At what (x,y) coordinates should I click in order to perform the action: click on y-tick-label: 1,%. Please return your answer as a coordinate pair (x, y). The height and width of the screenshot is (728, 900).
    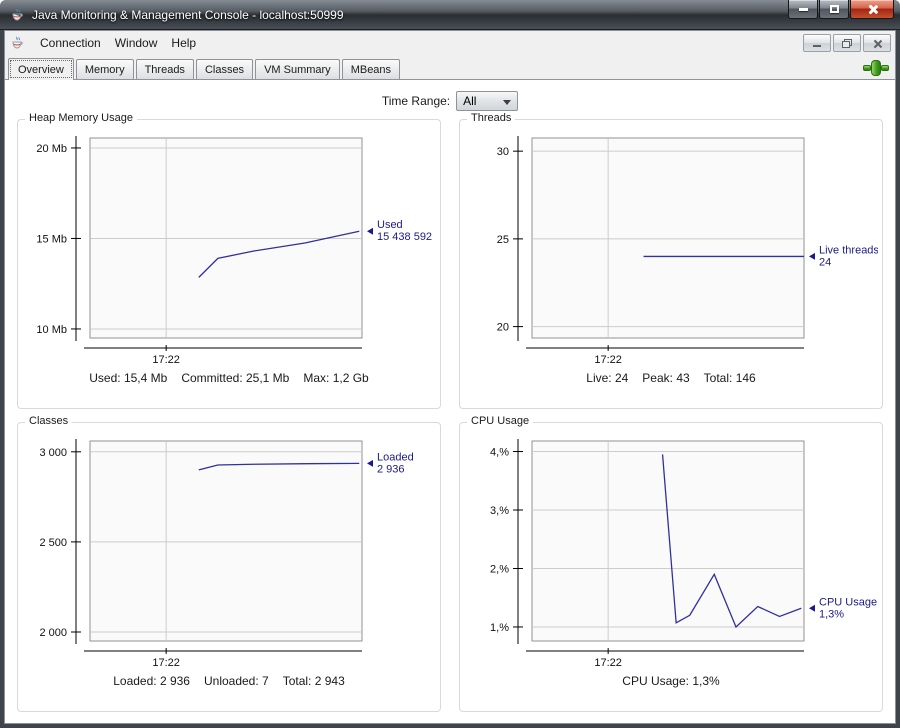
    Looking at the image, I should click on (499, 628).